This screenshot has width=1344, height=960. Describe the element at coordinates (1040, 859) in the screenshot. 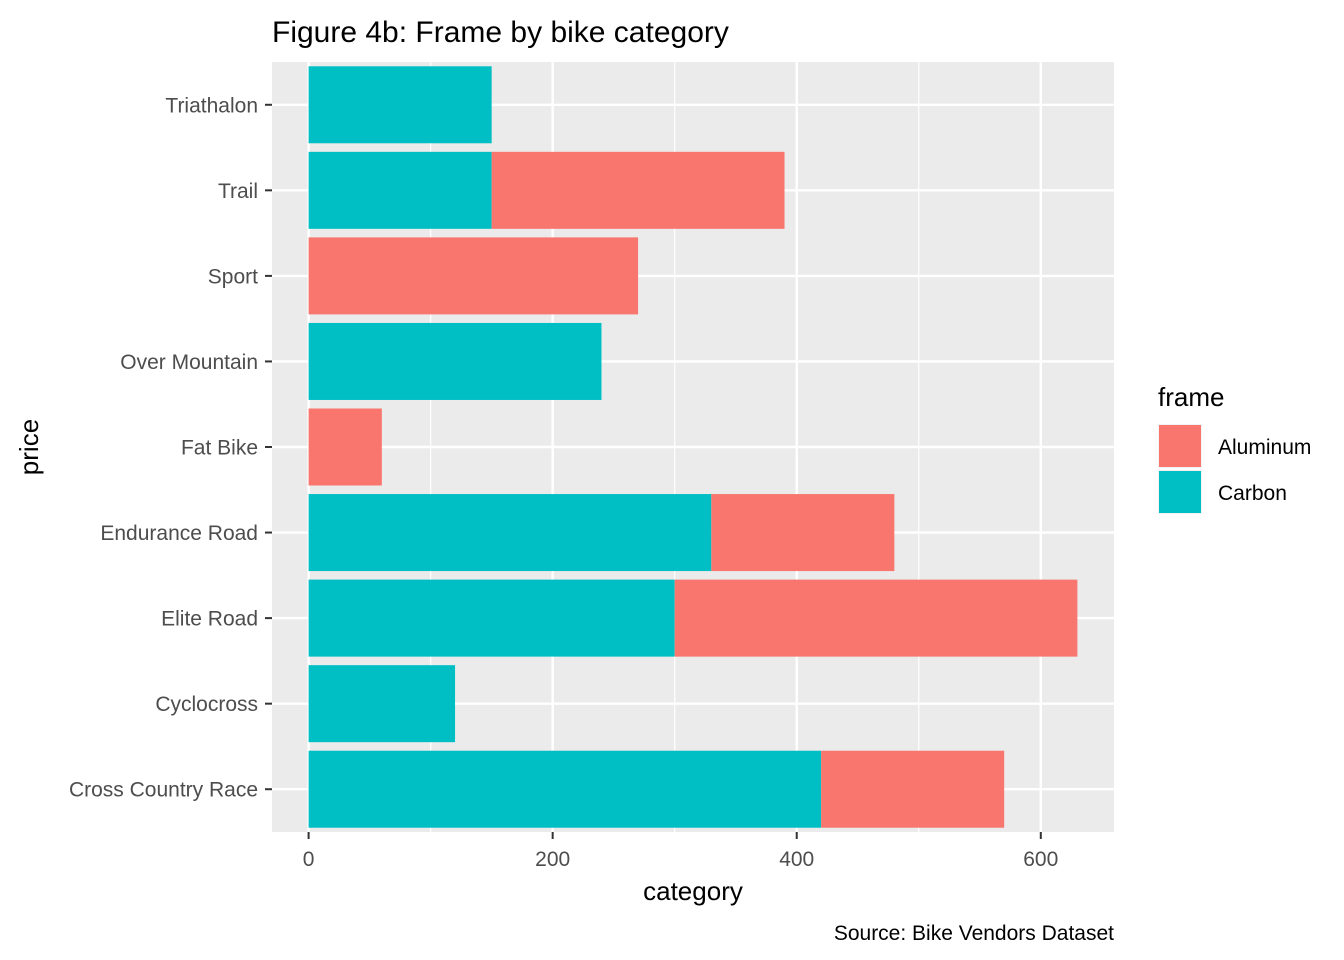

I see `x-tick-label: 600` at that location.